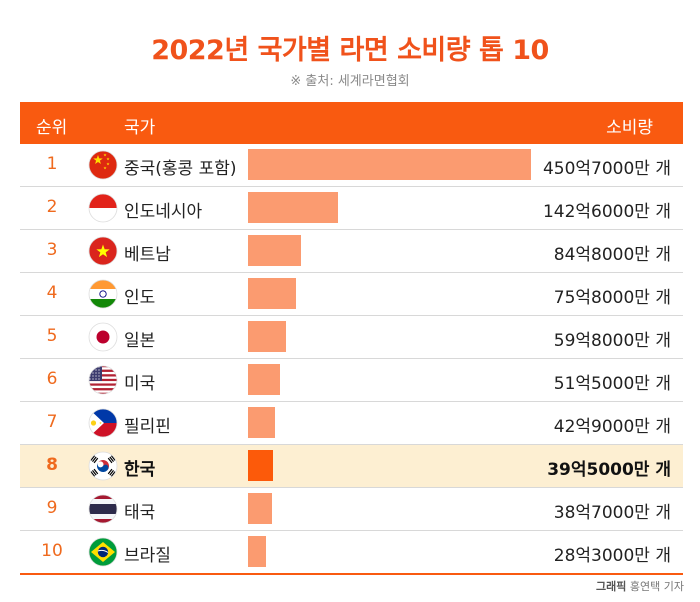 The image size is (700, 602). What do you see at coordinates (351, 466) in the screenshot?
I see `table-row: 8 한국 39억5000만 개` at bounding box center [351, 466].